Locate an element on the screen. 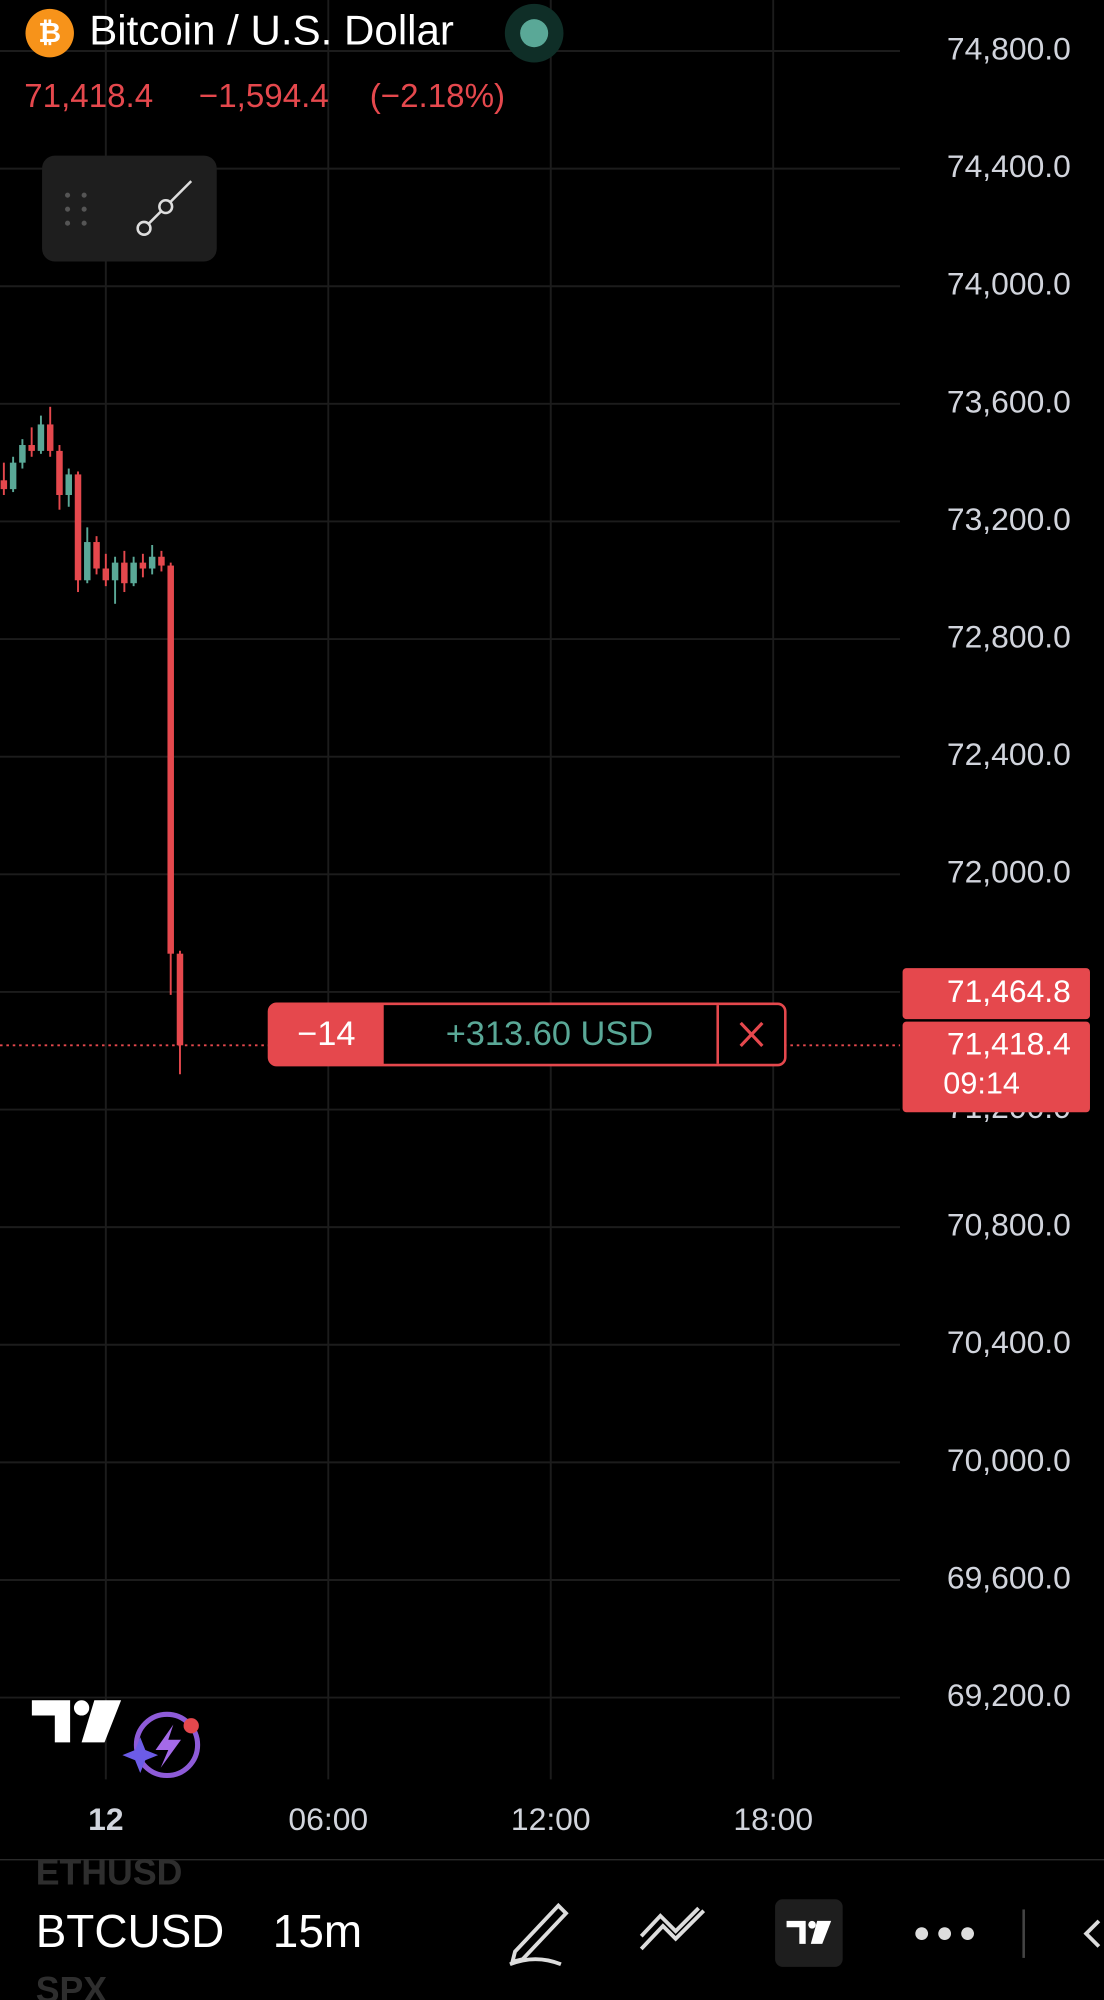 The image size is (1104, 2000). layout-button is located at coordinates (809, 1933).